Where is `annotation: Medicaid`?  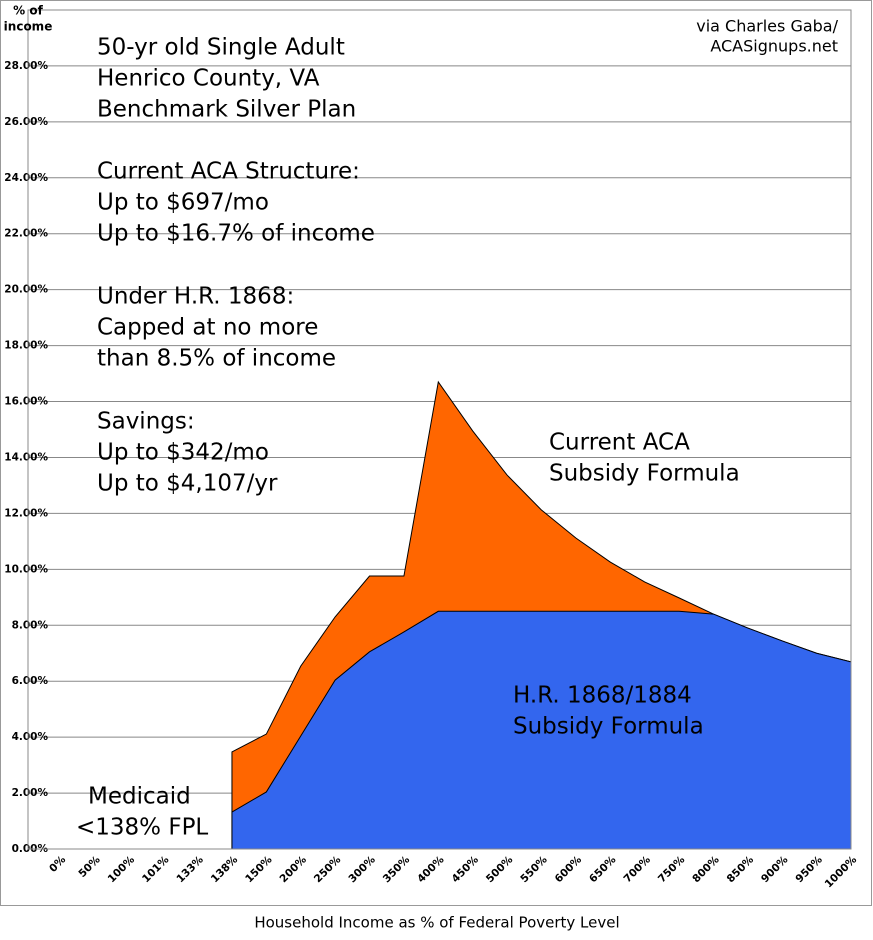 annotation: Medicaid is located at coordinates (139, 797).